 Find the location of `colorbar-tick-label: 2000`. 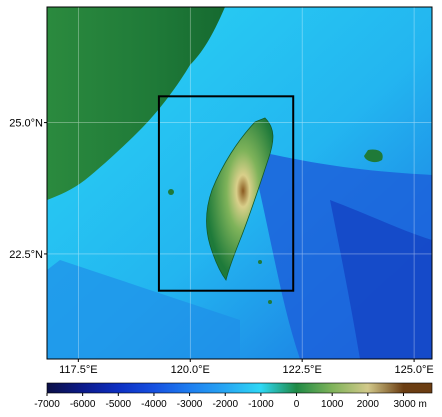

colorbar-tick-label: 2000 is located at coordinates (368, 404).